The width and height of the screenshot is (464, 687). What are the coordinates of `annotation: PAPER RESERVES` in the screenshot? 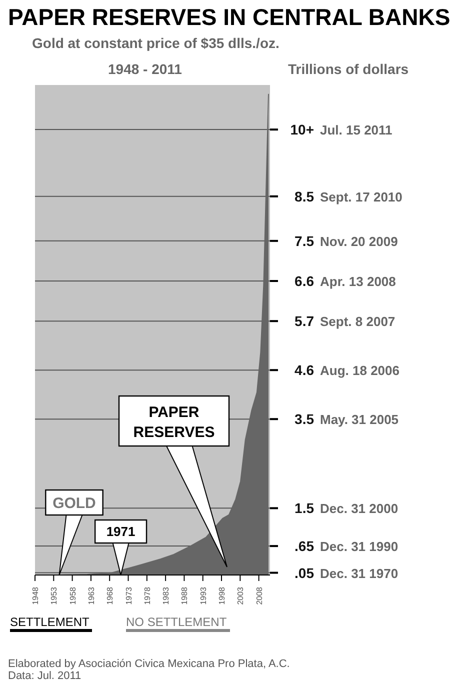 It's located at (174, 422).